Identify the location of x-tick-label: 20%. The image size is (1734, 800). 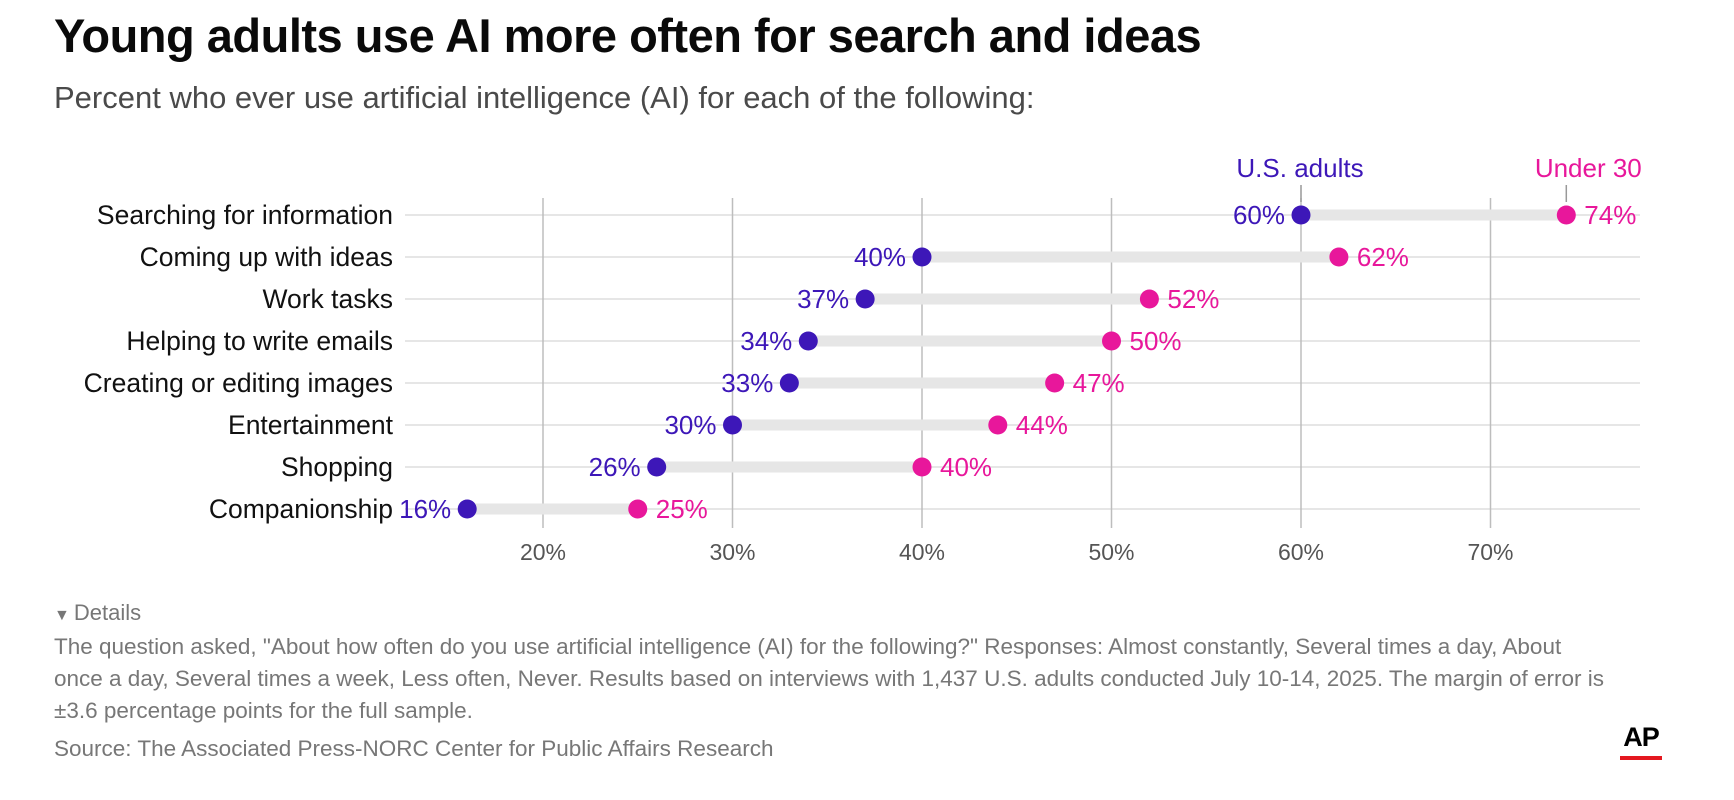
(543, 552).